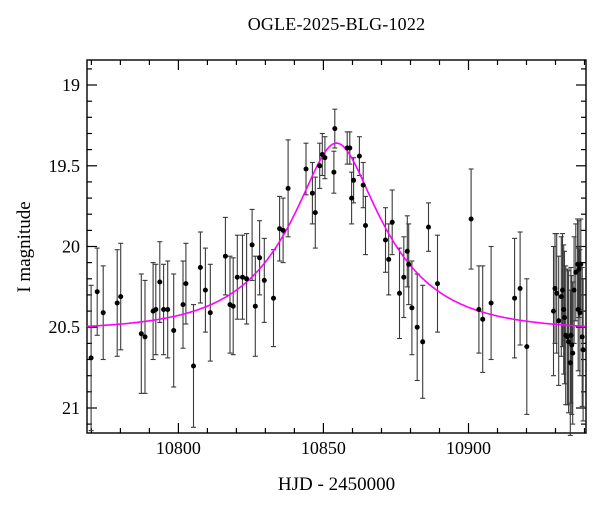  I want to click on svg-text: 19, so click(71, 85).